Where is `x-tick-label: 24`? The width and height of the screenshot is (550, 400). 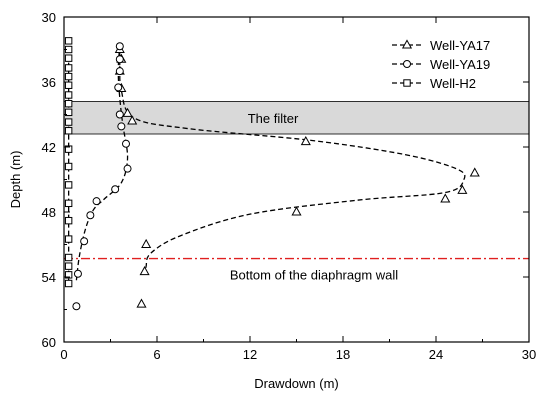
x-tick-label: 24 is located at coordinates (436, 354).